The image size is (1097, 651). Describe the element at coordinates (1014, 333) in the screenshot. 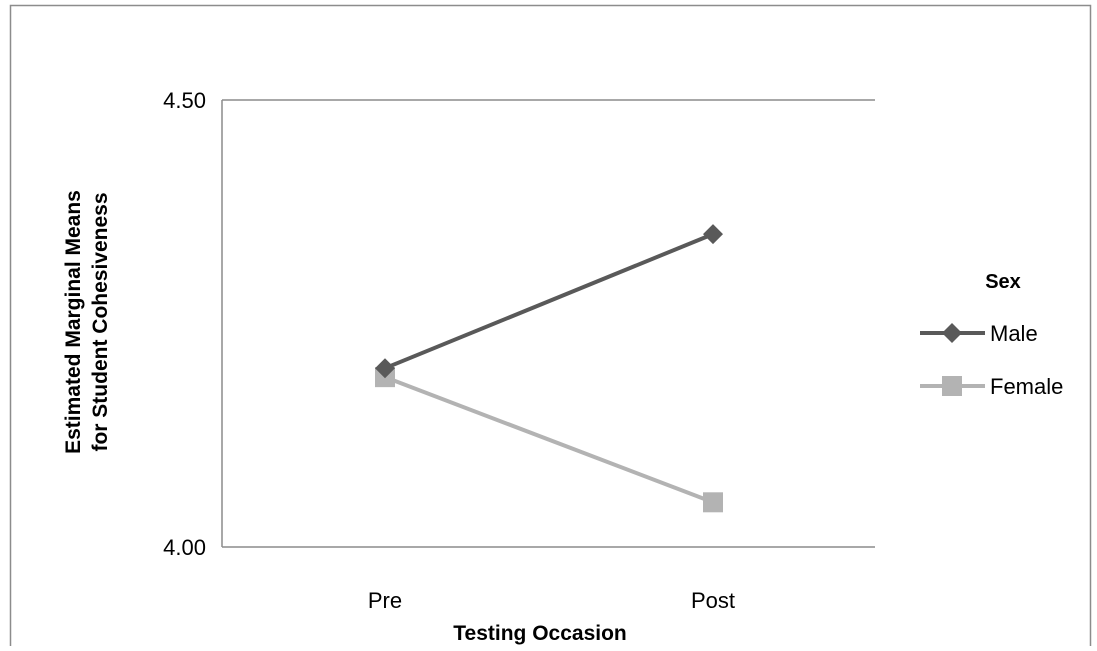

I see `legend-label-male: Male` at that location.